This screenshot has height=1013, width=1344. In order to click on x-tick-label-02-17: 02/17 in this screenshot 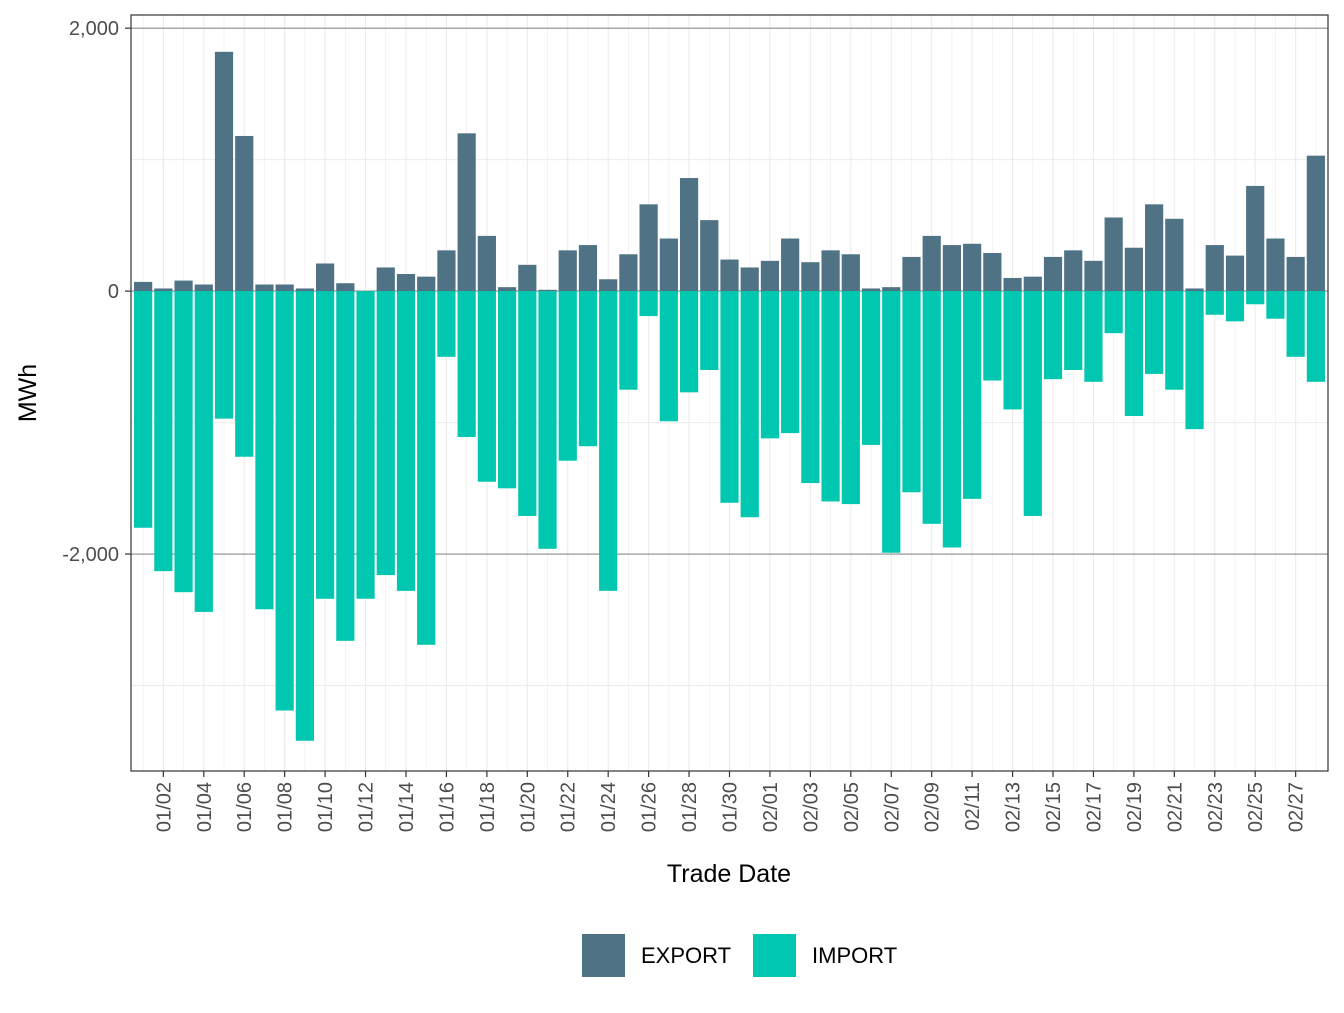, I will do `click(1094, 807)`.